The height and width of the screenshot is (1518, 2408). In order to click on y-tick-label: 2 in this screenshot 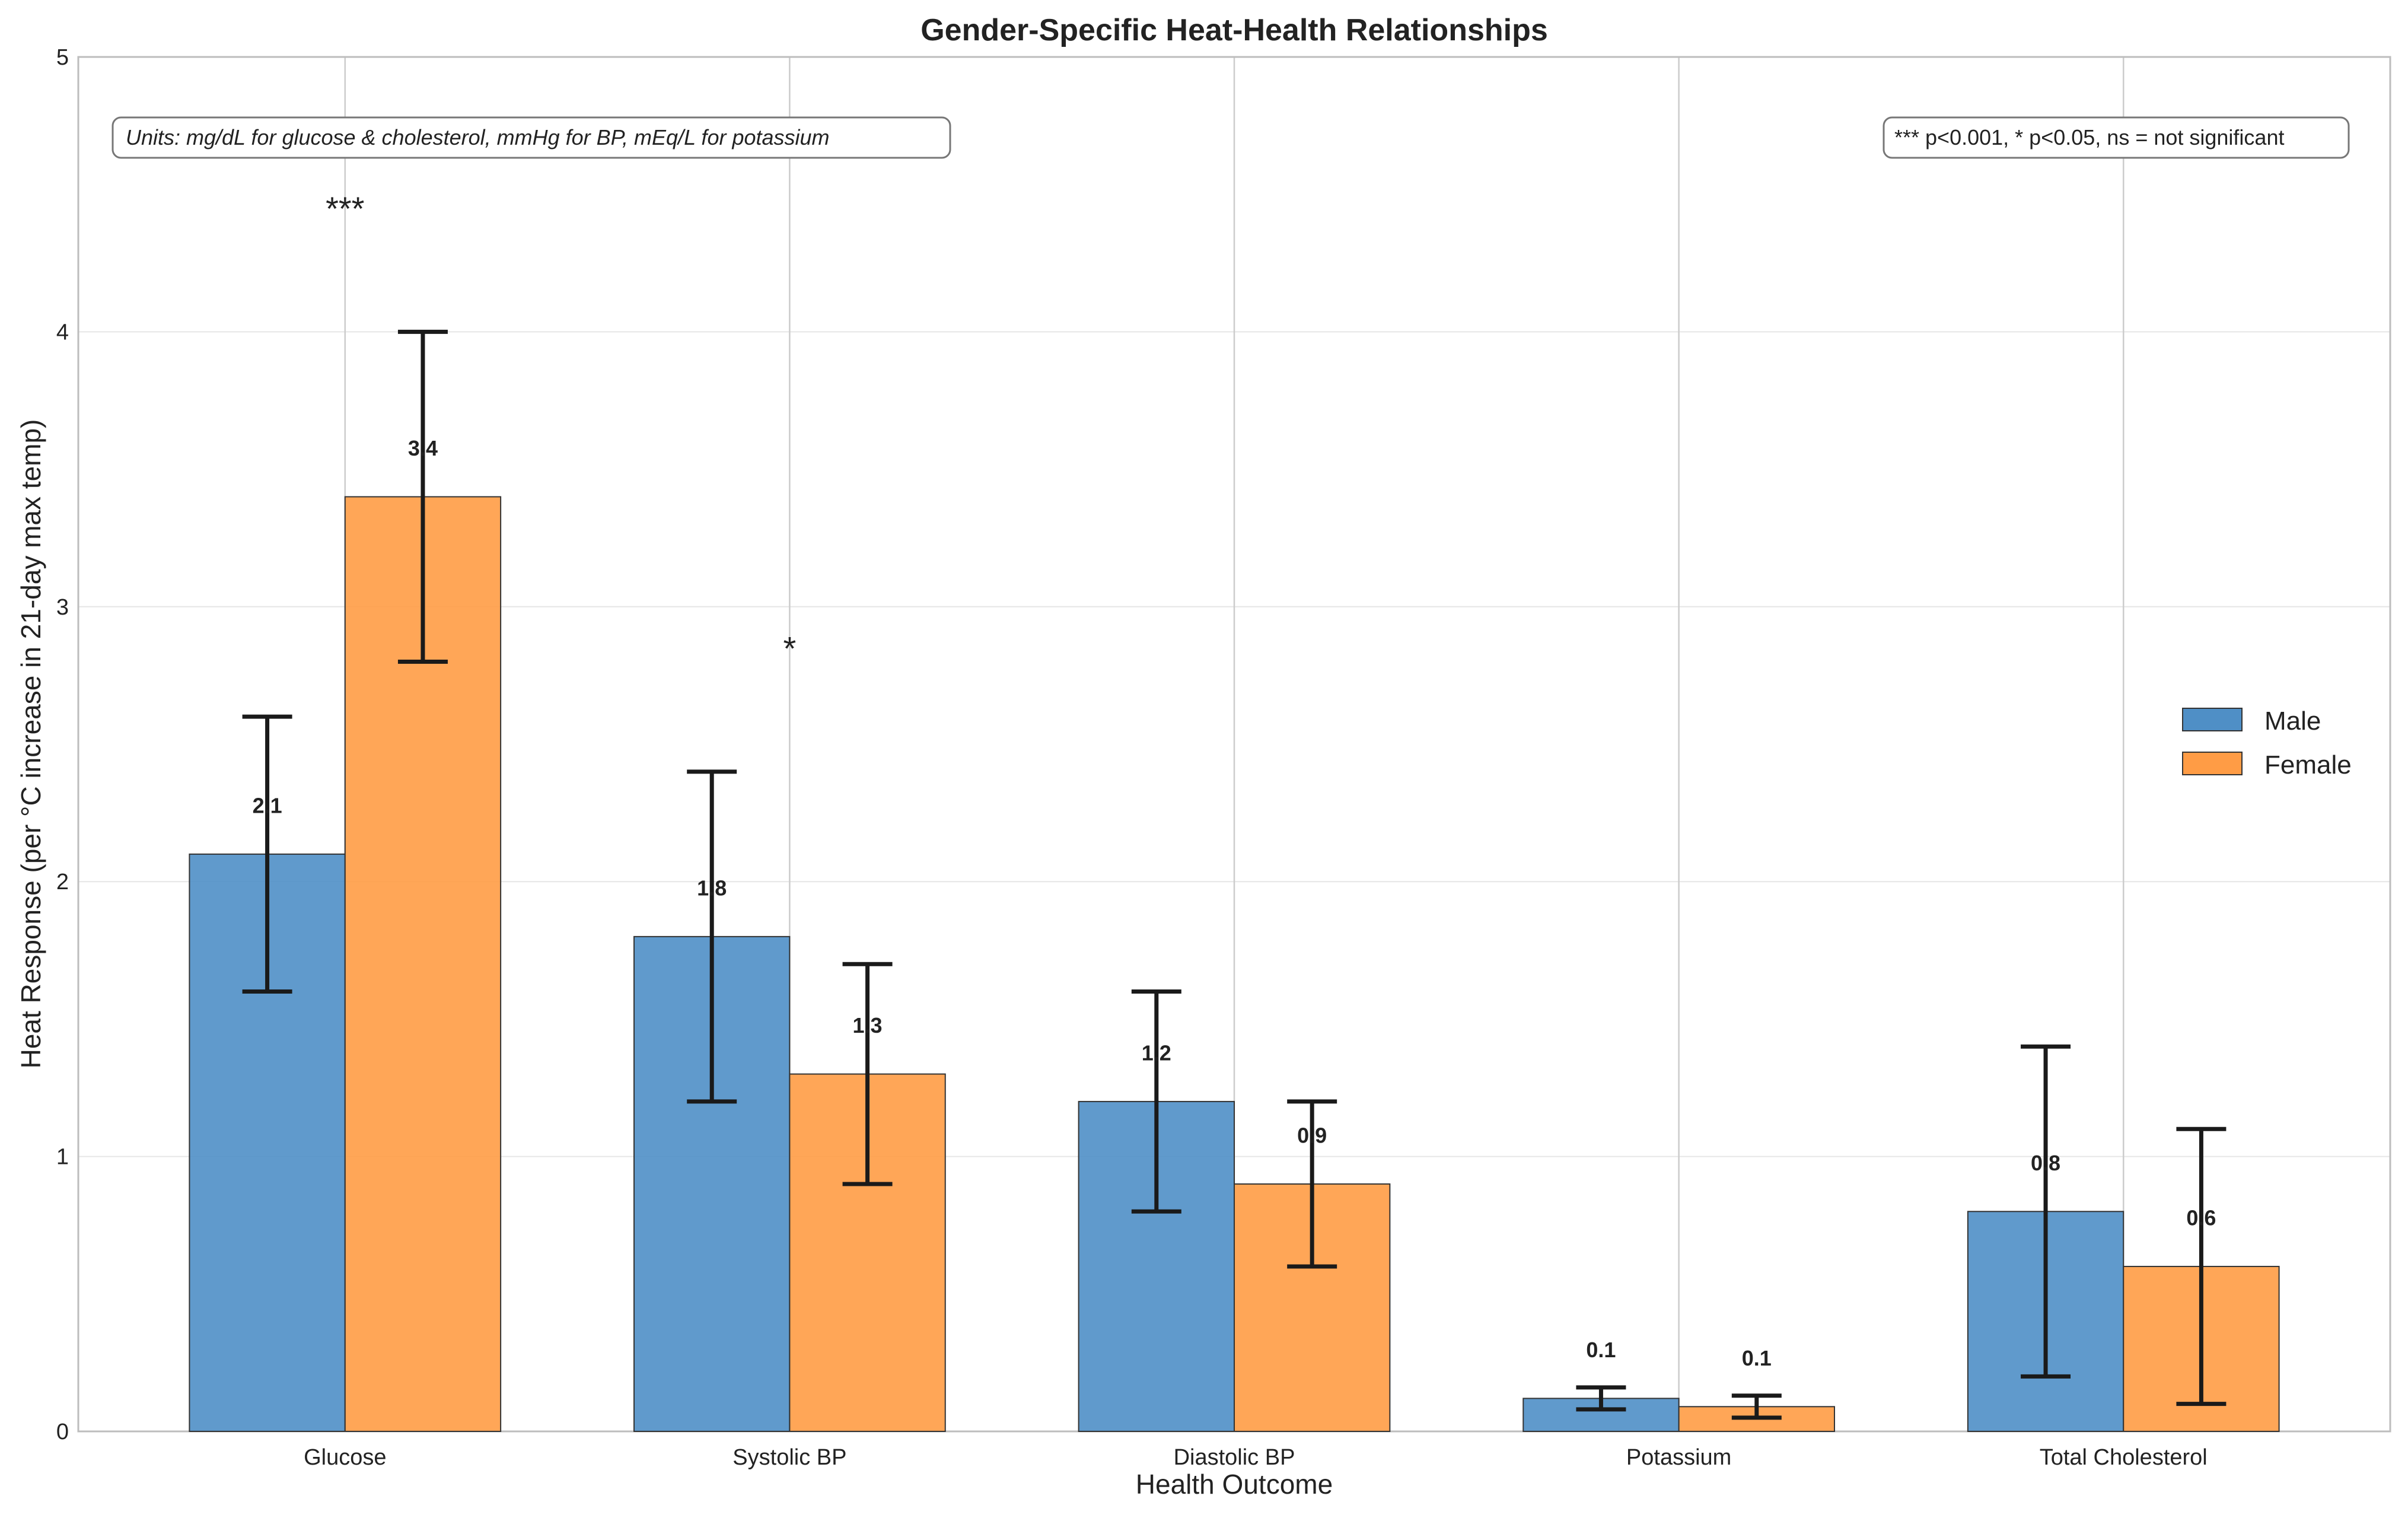, I will do `click(63, 882)`.